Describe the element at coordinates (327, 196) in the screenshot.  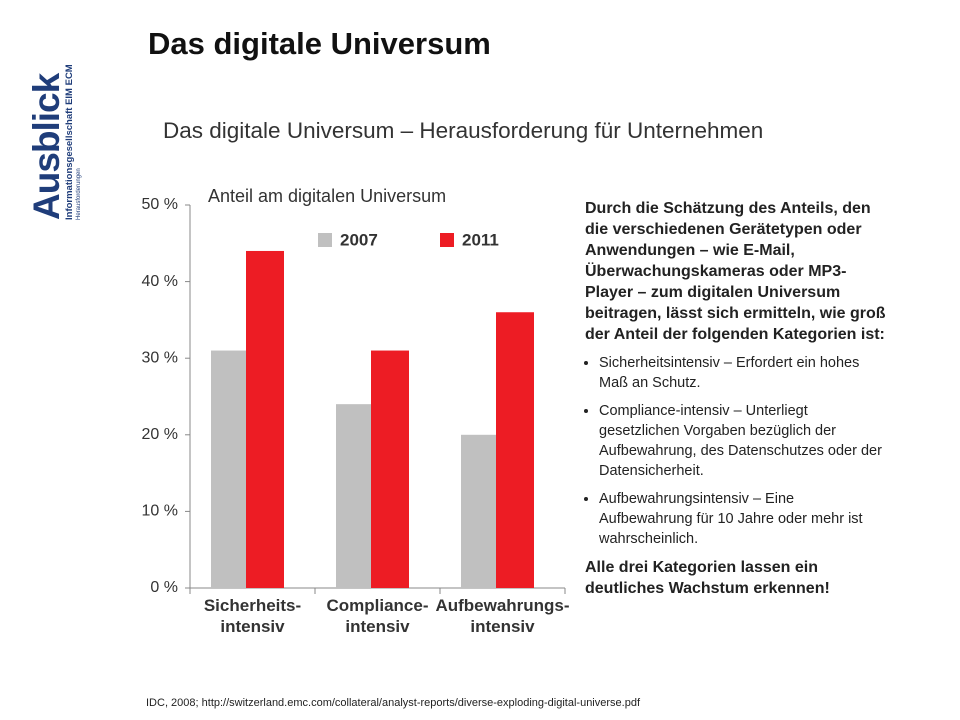
I see `chart-title: Anteil am digitalen Universum` at that location.